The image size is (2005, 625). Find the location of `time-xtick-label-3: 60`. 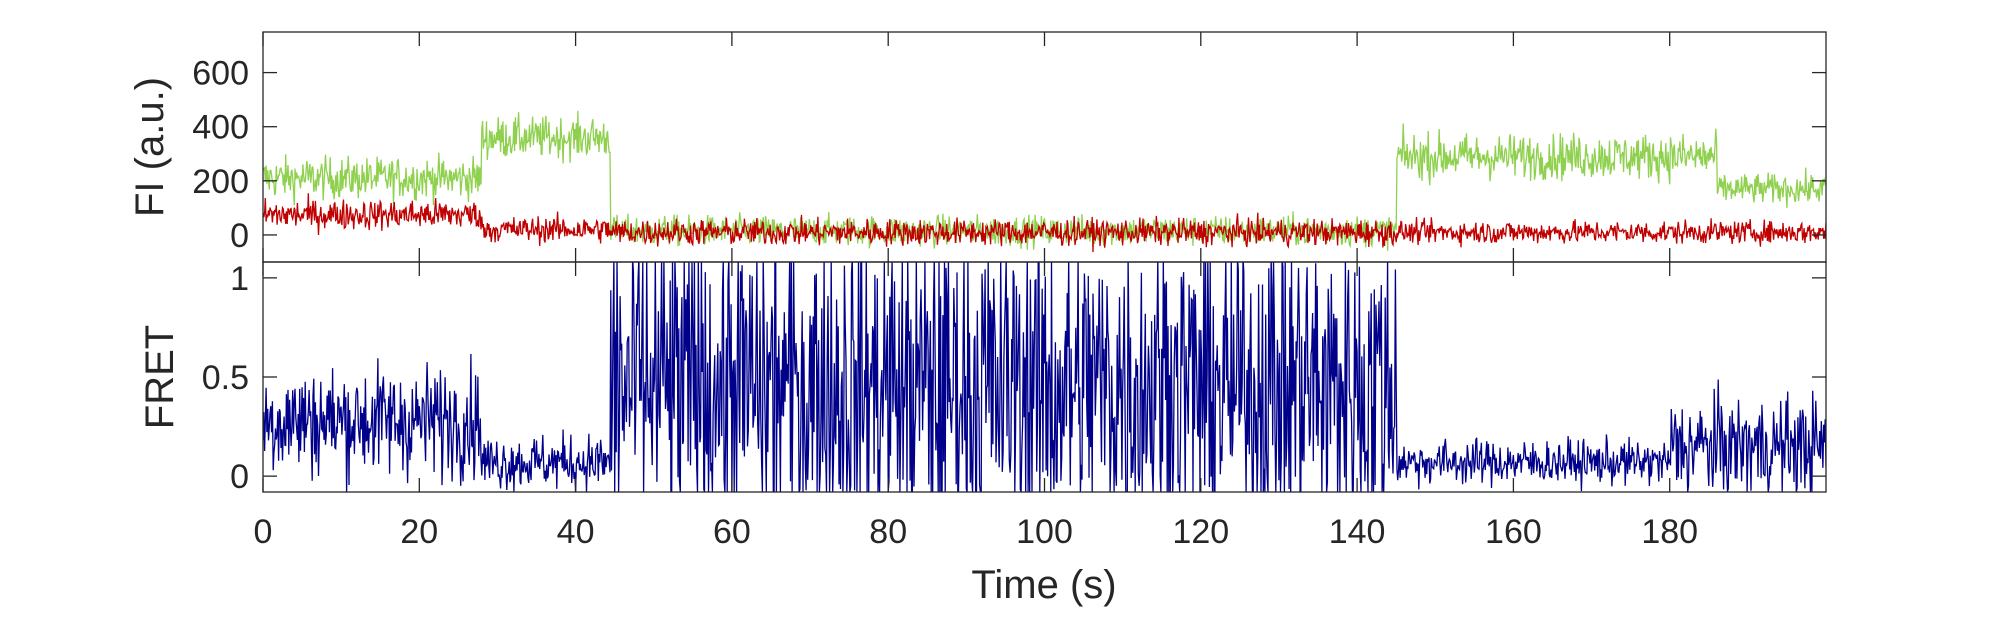

time-xtick-label-3: 60 is located at coordinates (732, 532).